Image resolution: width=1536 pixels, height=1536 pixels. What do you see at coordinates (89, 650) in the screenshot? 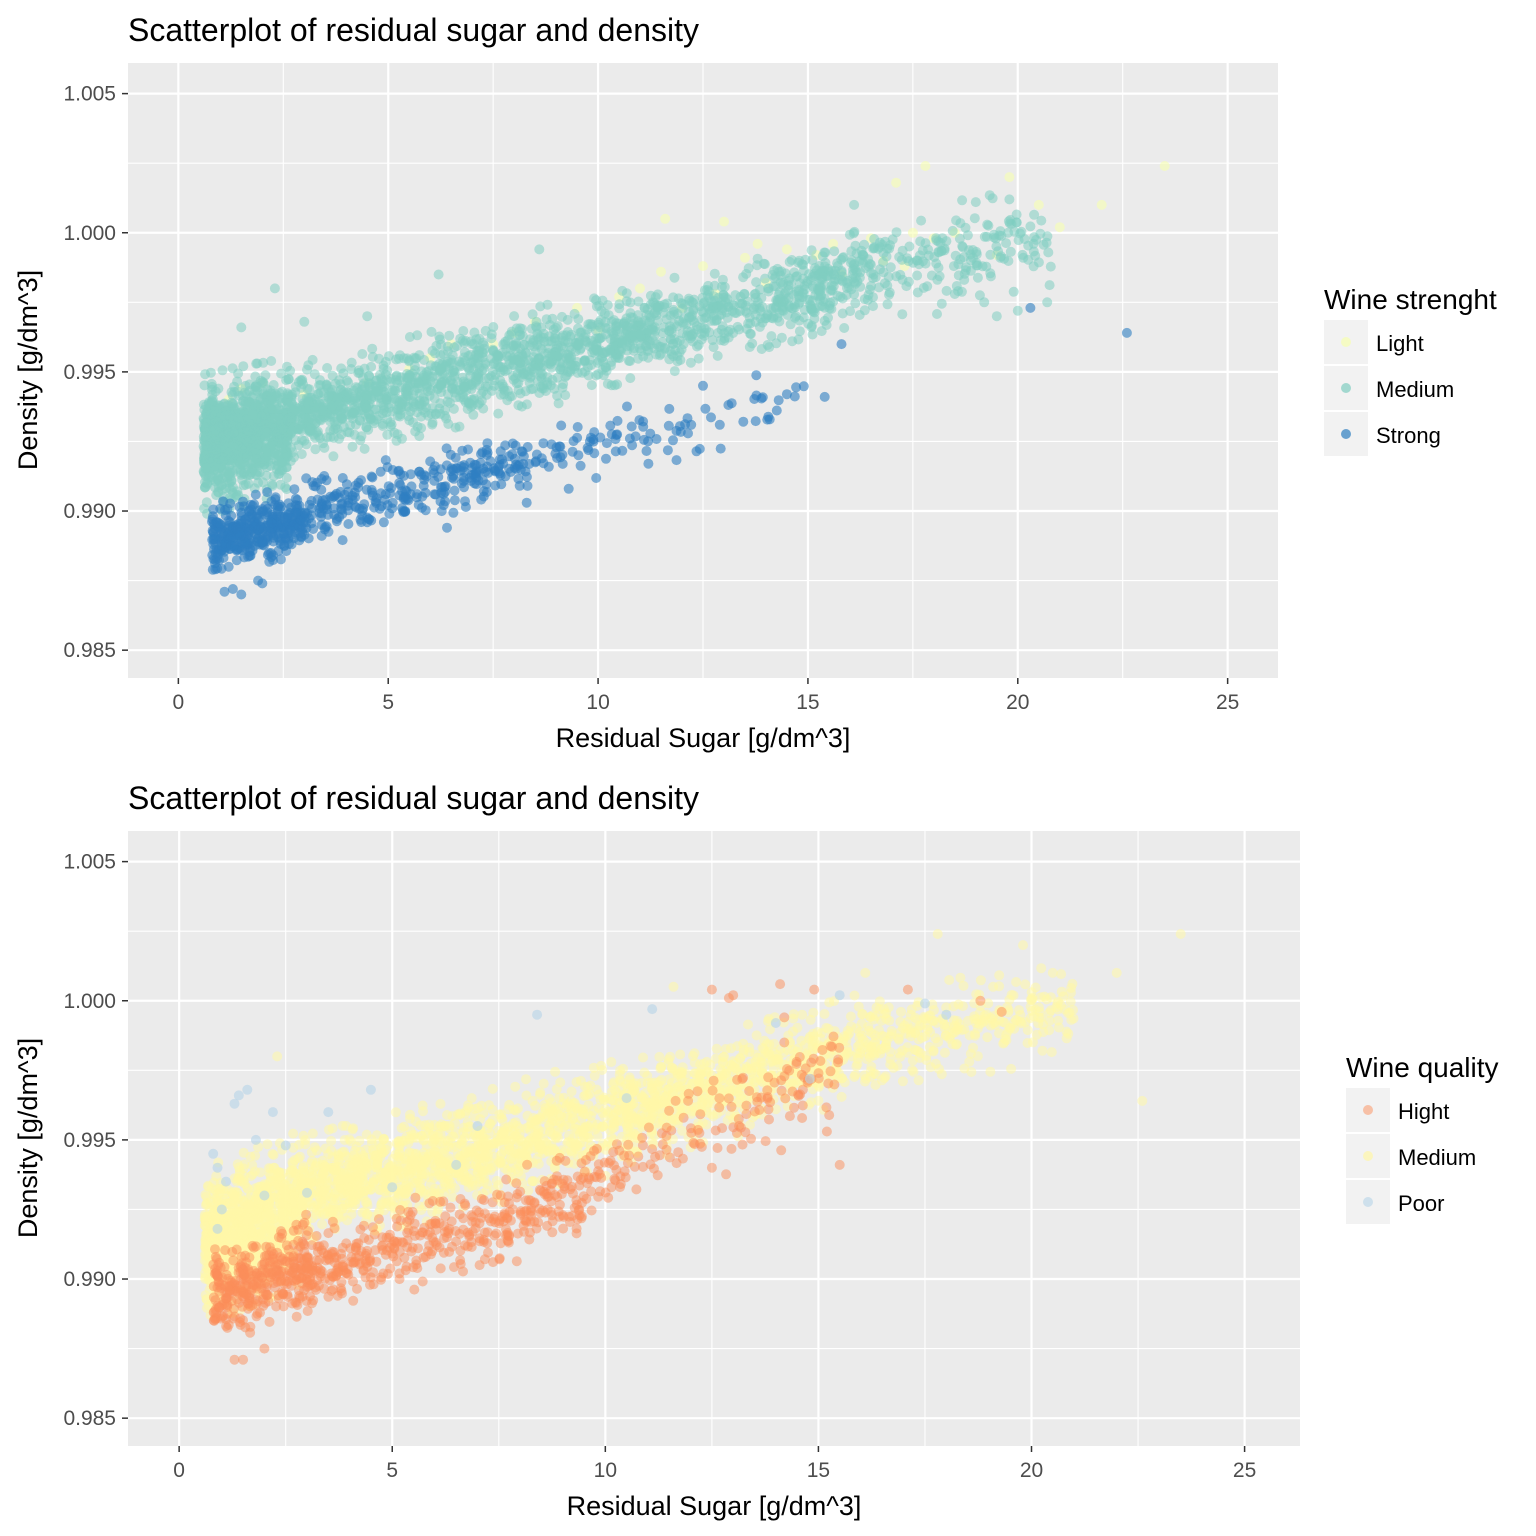
I see `y-tick-label: 0.985` at bounding box center [89, 650].